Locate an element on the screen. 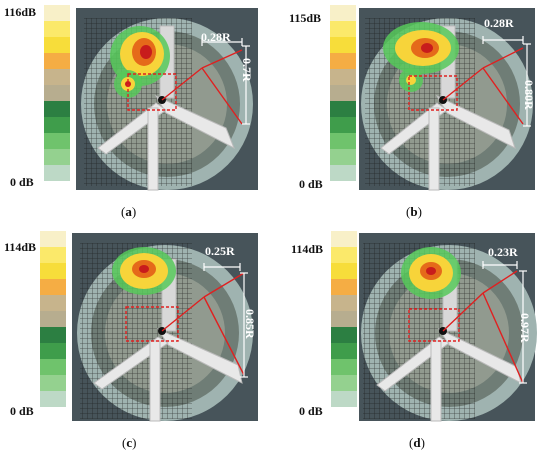 Image resolution: width=550 pixels, height=453 pixels. vertical-dimension-label: 0.97R is located at coordinates (525, 328).